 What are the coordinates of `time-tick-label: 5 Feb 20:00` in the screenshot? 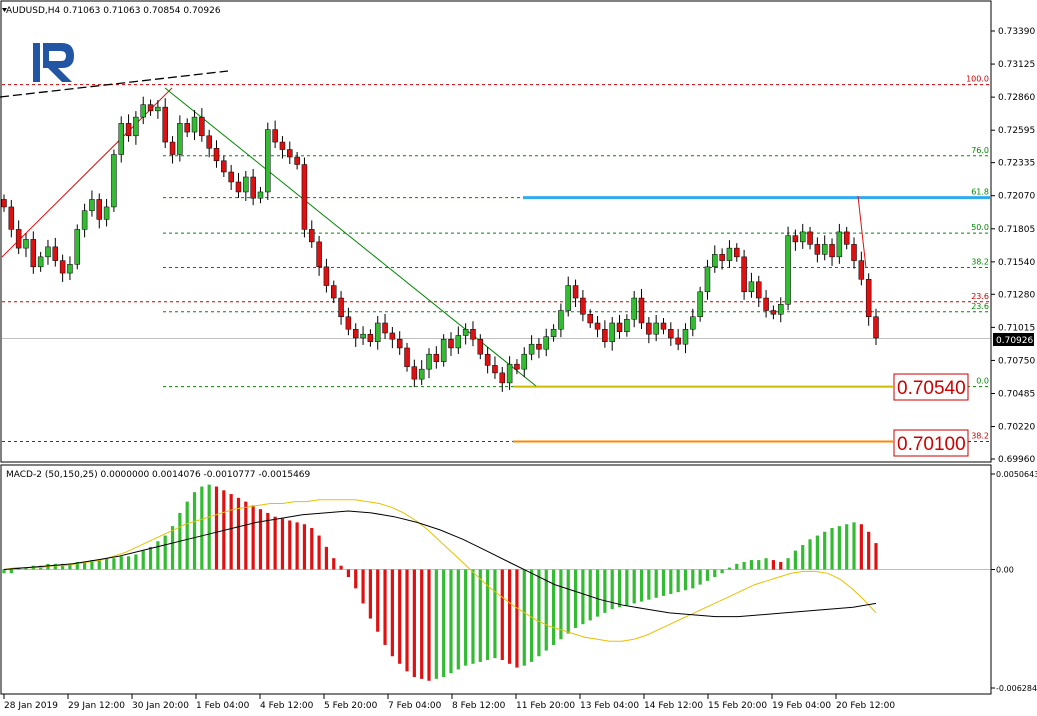 It's located at (351, 706).